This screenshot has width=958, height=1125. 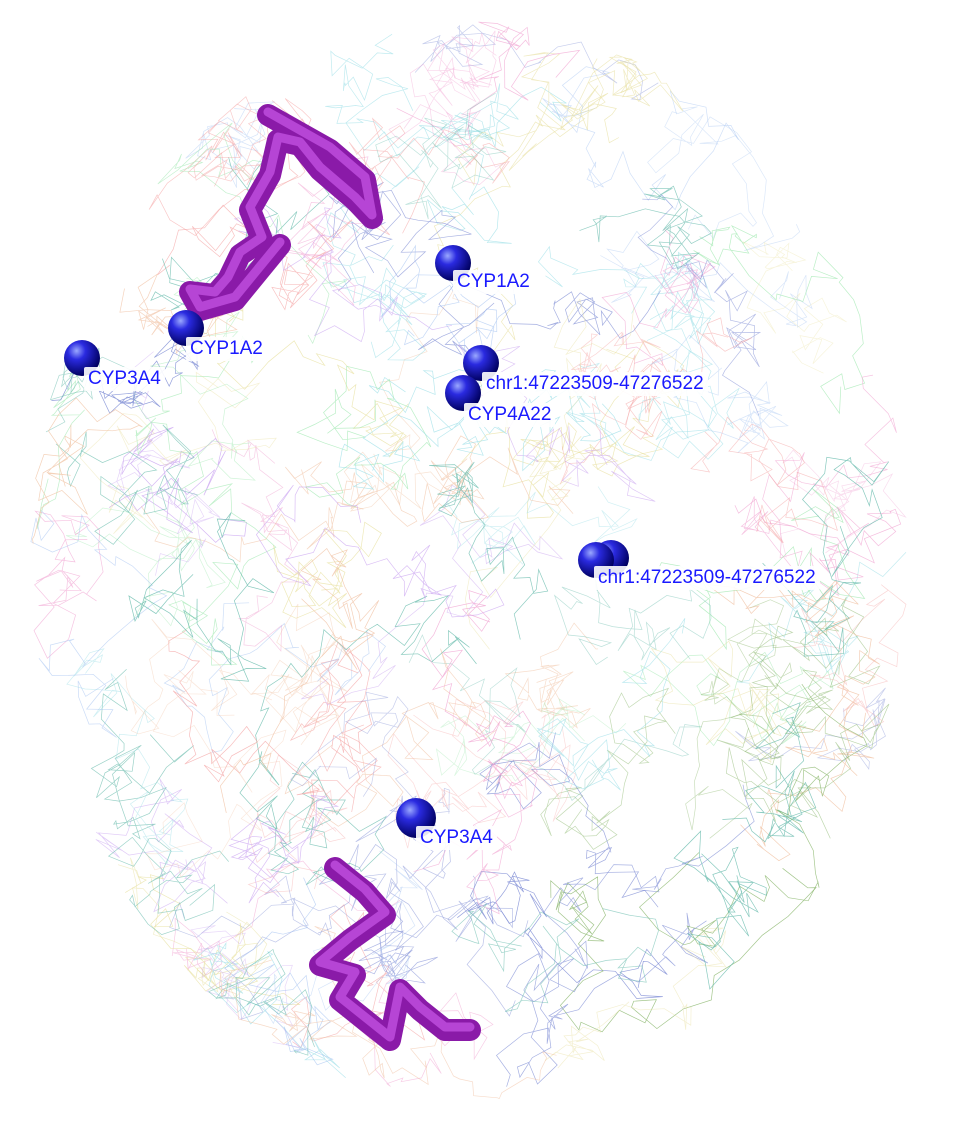 I want to click on marker-label-cyp3a4: CYP3A4, so click(x=456, y=838).